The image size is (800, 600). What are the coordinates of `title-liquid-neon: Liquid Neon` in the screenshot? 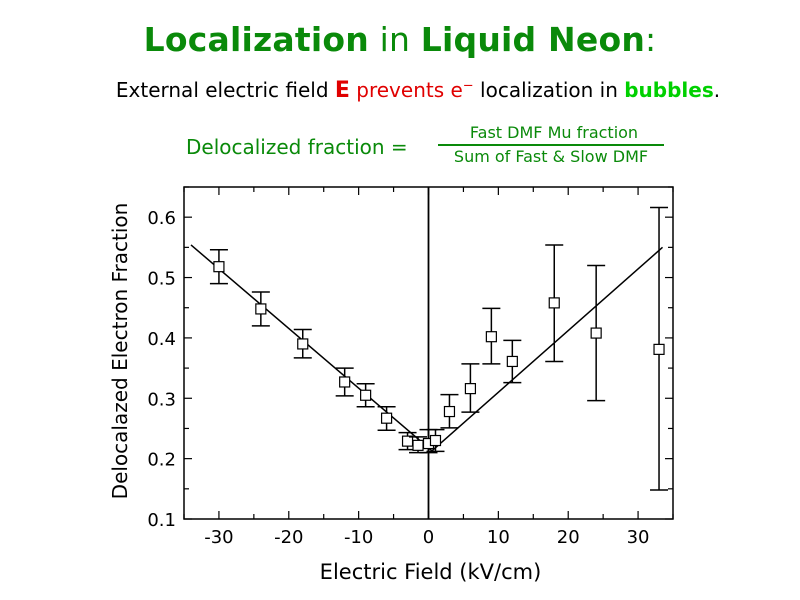 It's located at (533, 39).